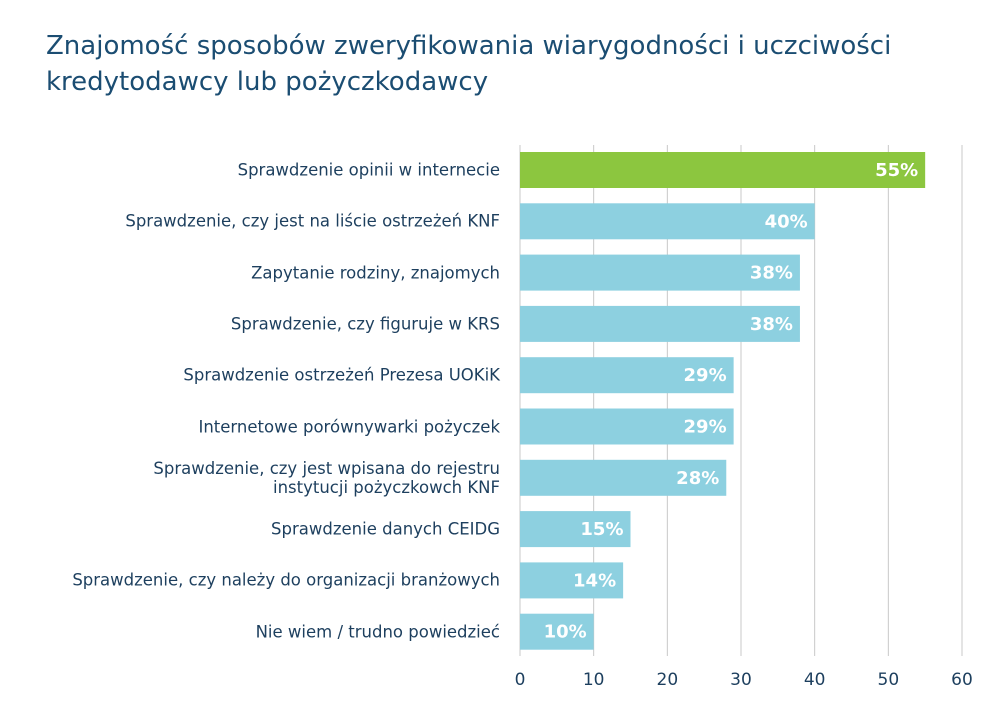  Describe the element at coordinates (520, 680) in the screenshot. I see `x-tick-label: 0` at that location.